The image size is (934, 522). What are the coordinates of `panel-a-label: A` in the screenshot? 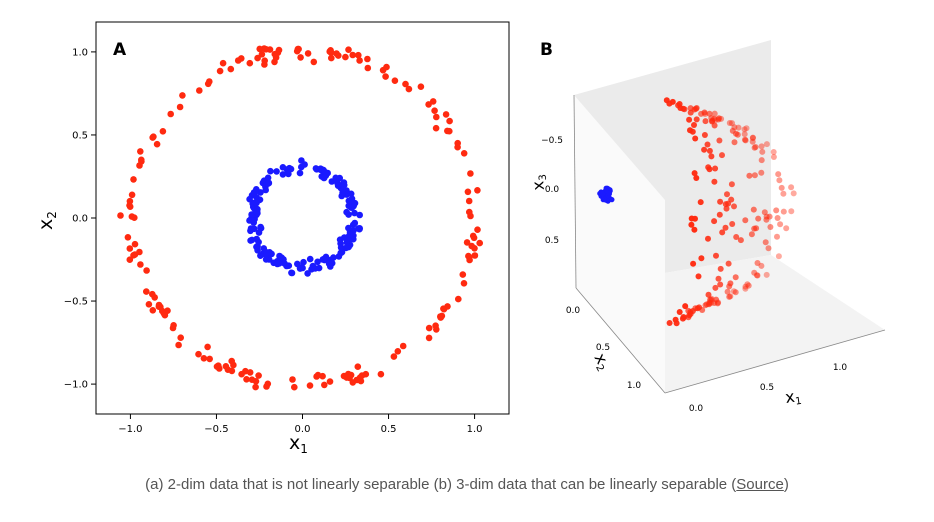 It's located at (120, 50).